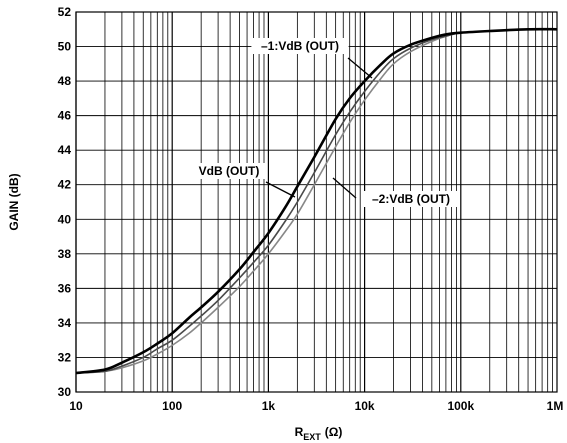  What do you see at coordinates (65, 150) in the screenshot?
I see `y-tick-label: 44` at bounding box center [65, 150].